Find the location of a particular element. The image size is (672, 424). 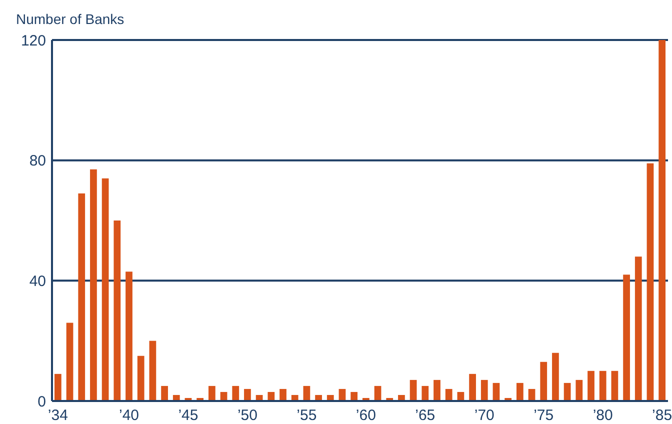

x-tick-label: ’85 is located at coordinates (662, 415).